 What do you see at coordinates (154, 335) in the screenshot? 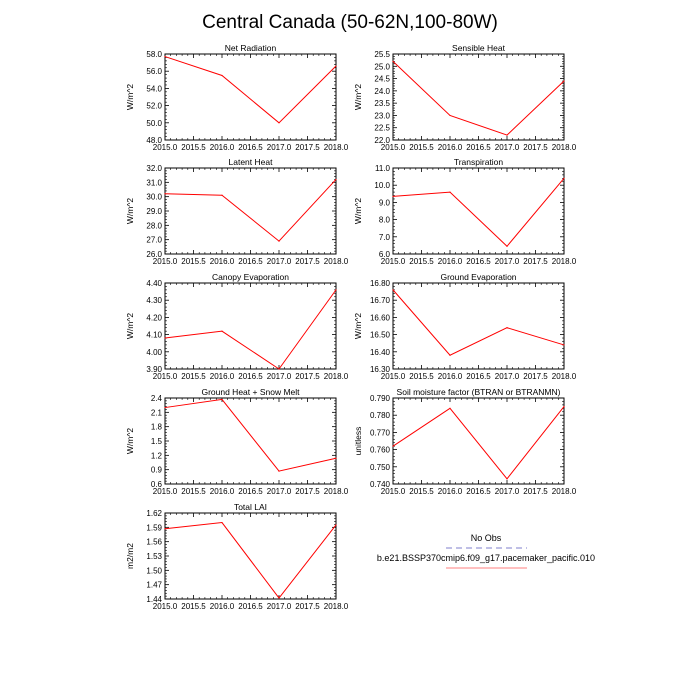
I see `y-tick-label: 4.10` at bounding box center [154, 335].